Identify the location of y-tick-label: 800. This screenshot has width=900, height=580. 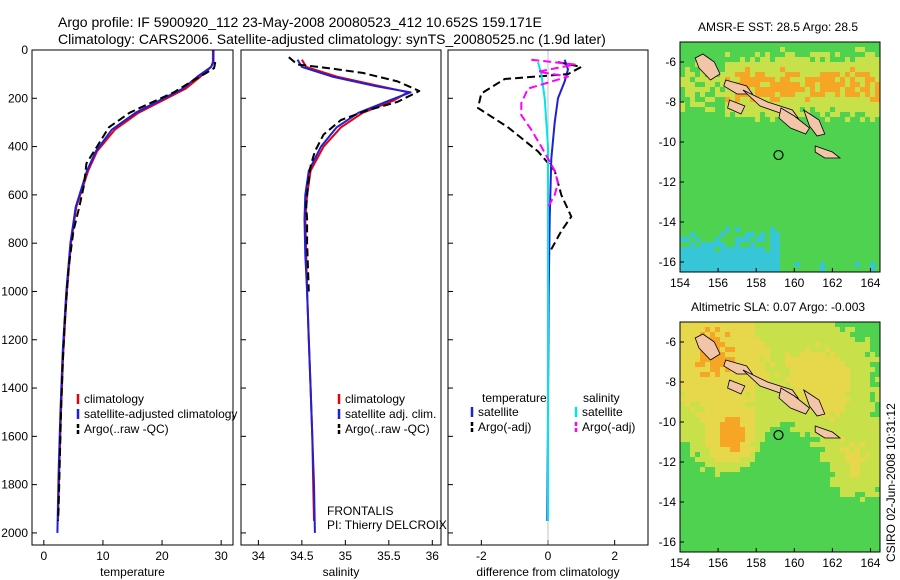
(18, 243).